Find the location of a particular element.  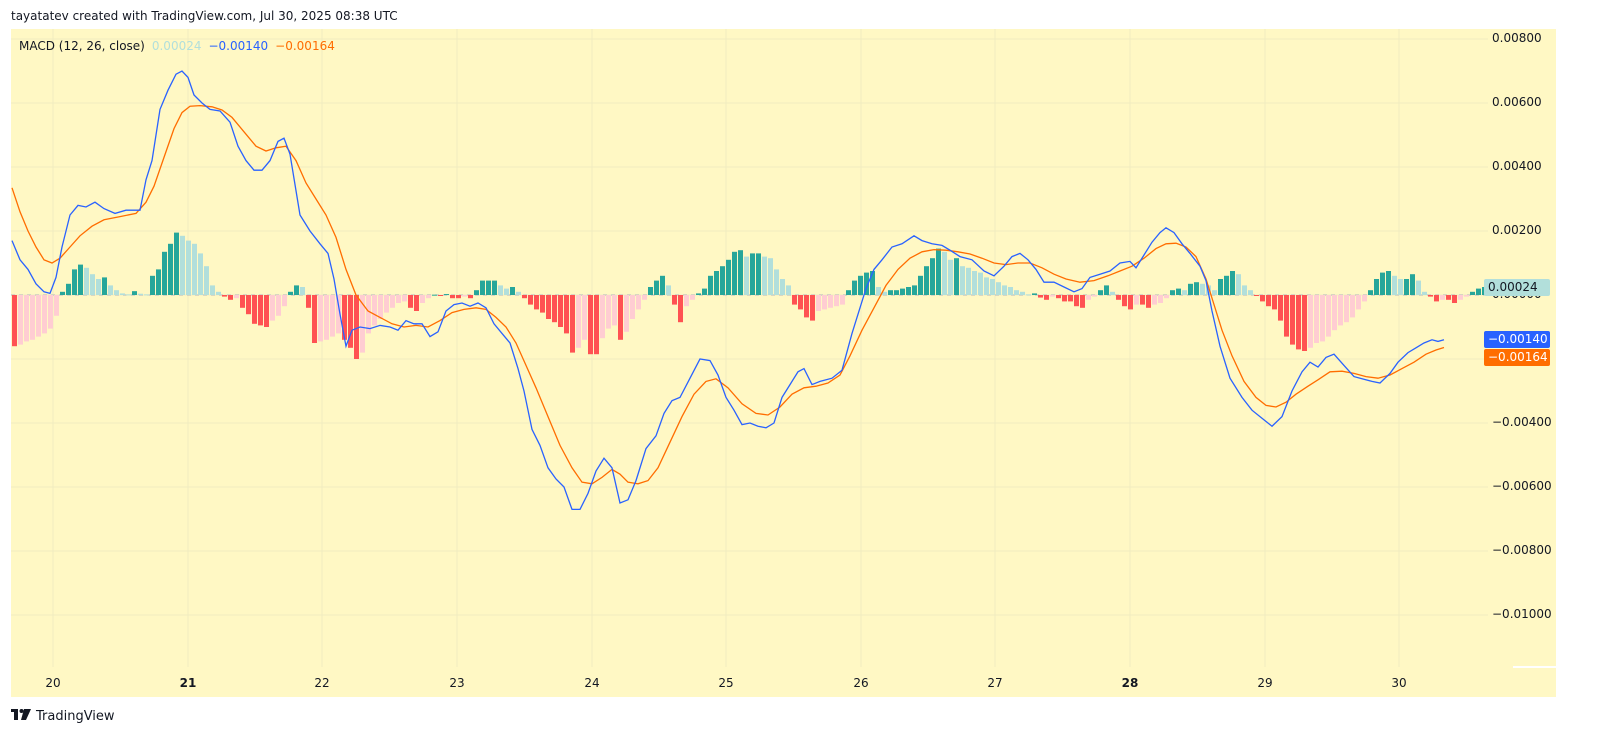

legend-histogram-value: 0.00024 is located at coordinates (176, 46).